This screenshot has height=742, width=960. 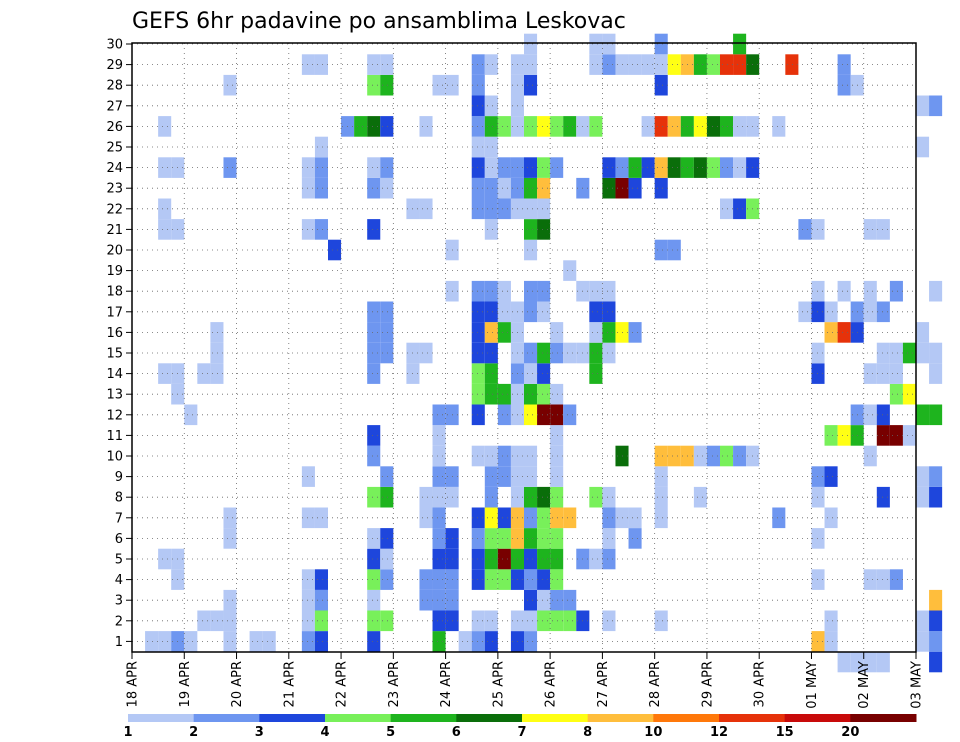 What do you see at coordinates (114, 374) in the screenshot?
I see `y-tick-label: 14` at bounding box center [114, 374].